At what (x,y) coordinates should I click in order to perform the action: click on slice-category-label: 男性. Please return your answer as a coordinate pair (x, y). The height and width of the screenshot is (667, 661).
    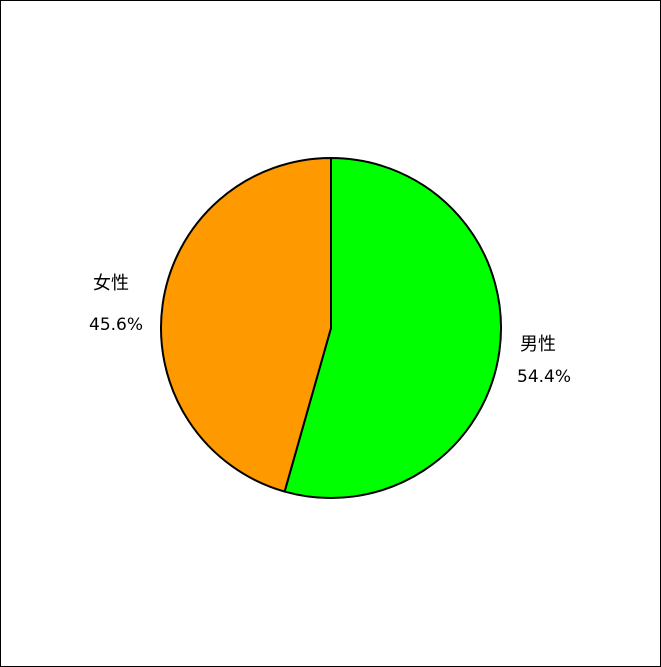
    Looking at the image, I should click on (538, 344).